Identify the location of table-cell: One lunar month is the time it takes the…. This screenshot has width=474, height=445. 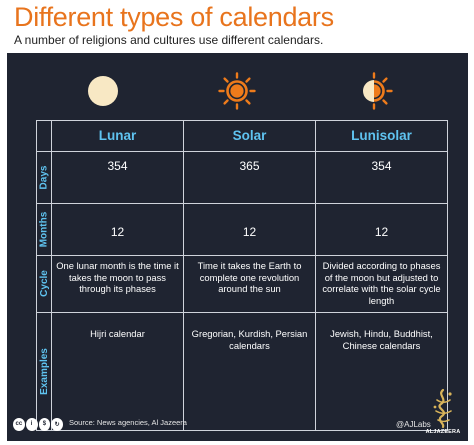
(117, 277).